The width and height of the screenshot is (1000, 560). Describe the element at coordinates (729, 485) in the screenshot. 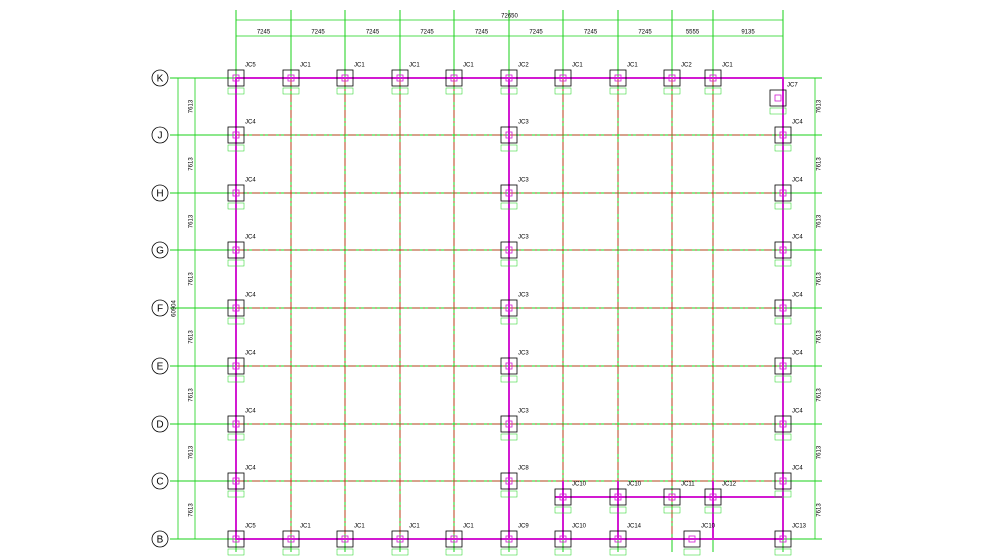

I see `footing-label: JC12` at that location.